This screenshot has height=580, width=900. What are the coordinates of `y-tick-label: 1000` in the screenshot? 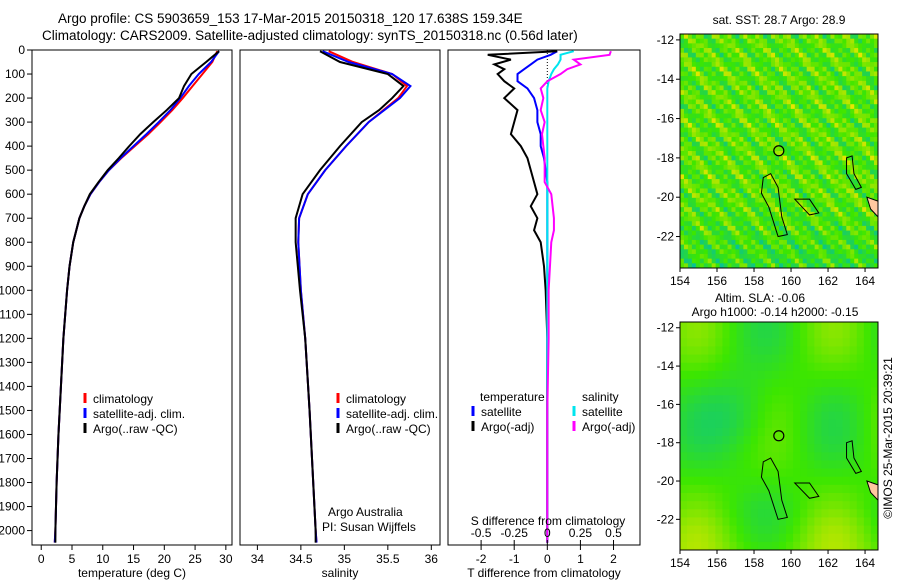 It's located at (12, 290).